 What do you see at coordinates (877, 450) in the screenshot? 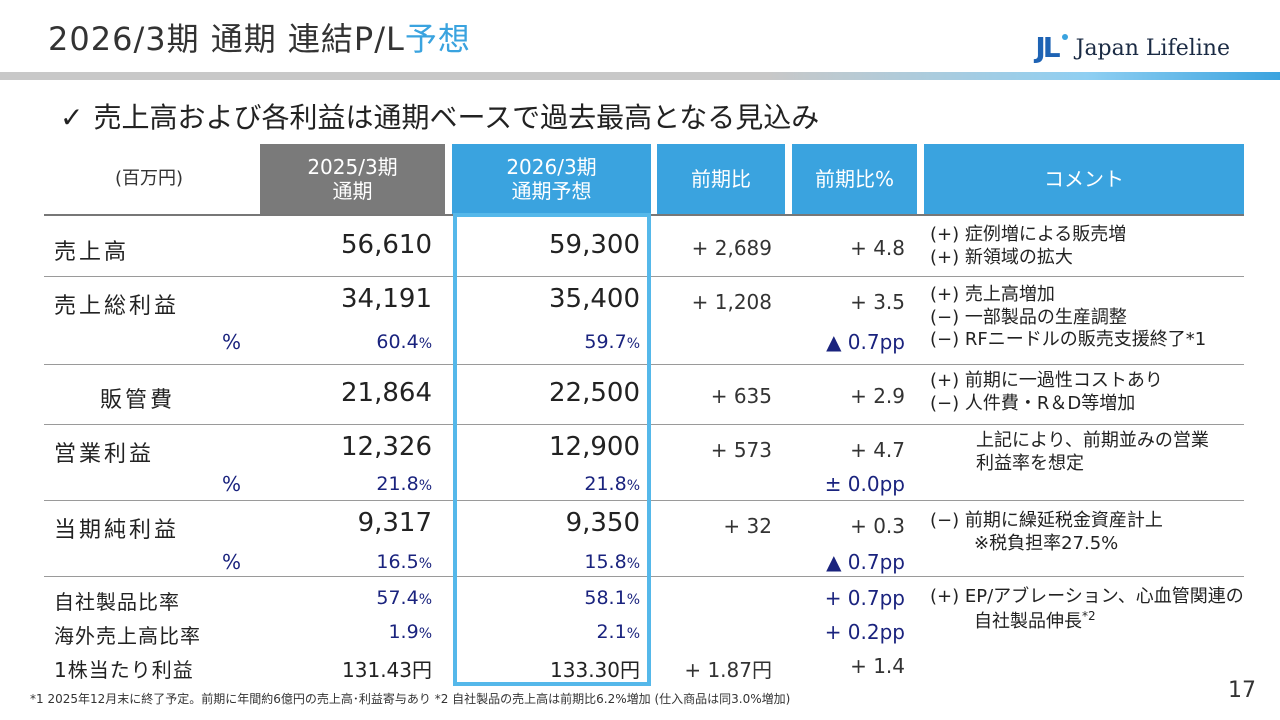
I see `op-yoy-pct: + 4.7` at bounding box center [877, 450].